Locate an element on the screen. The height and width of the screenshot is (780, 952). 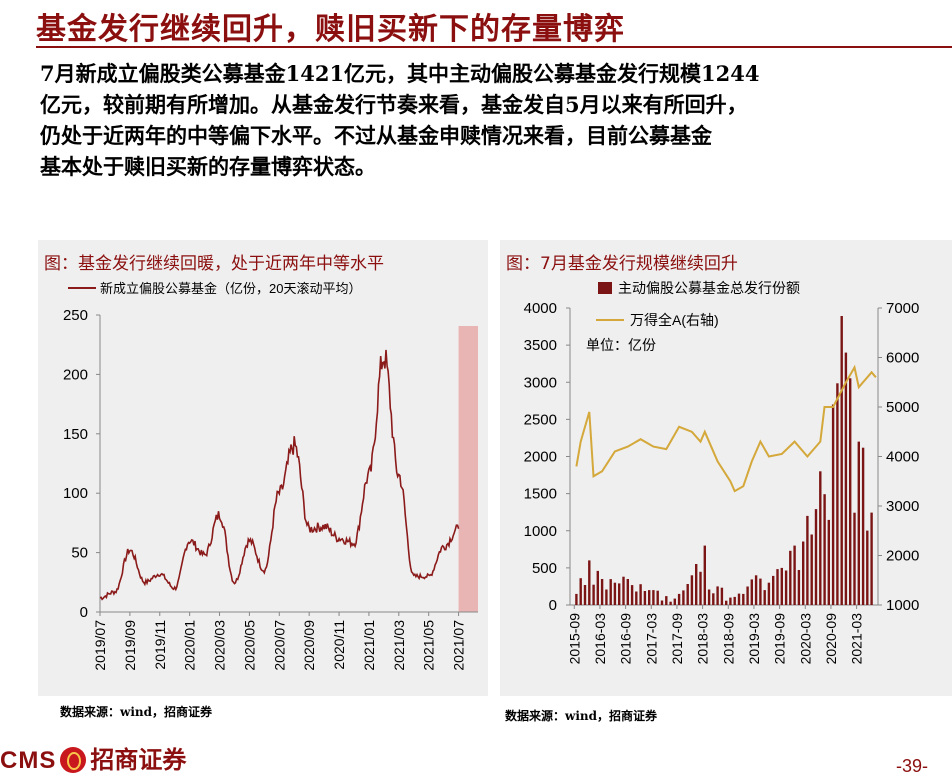
right-y-tick-label: 6000 is located at coordinates (902, 358).